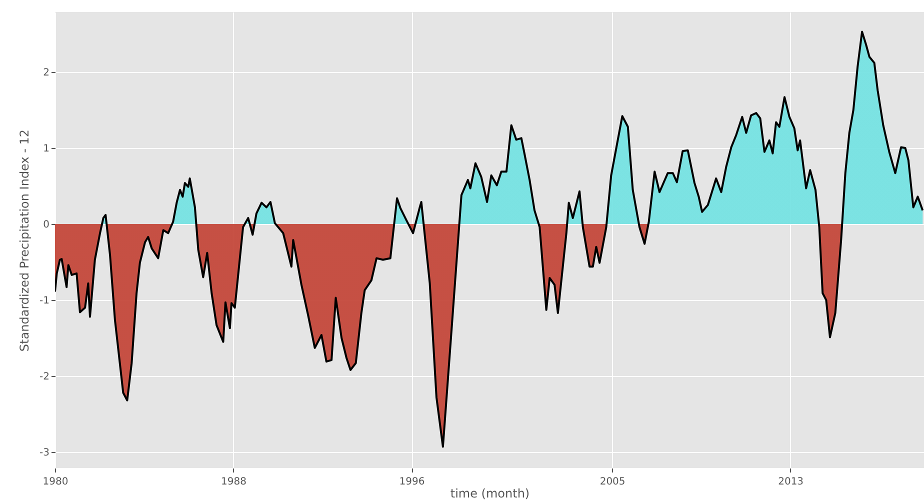  Describe the element at coordinates (25, 240) in the screenshot. I see `y-axis-title: Standardized Precipitation Index - 12` at that location.